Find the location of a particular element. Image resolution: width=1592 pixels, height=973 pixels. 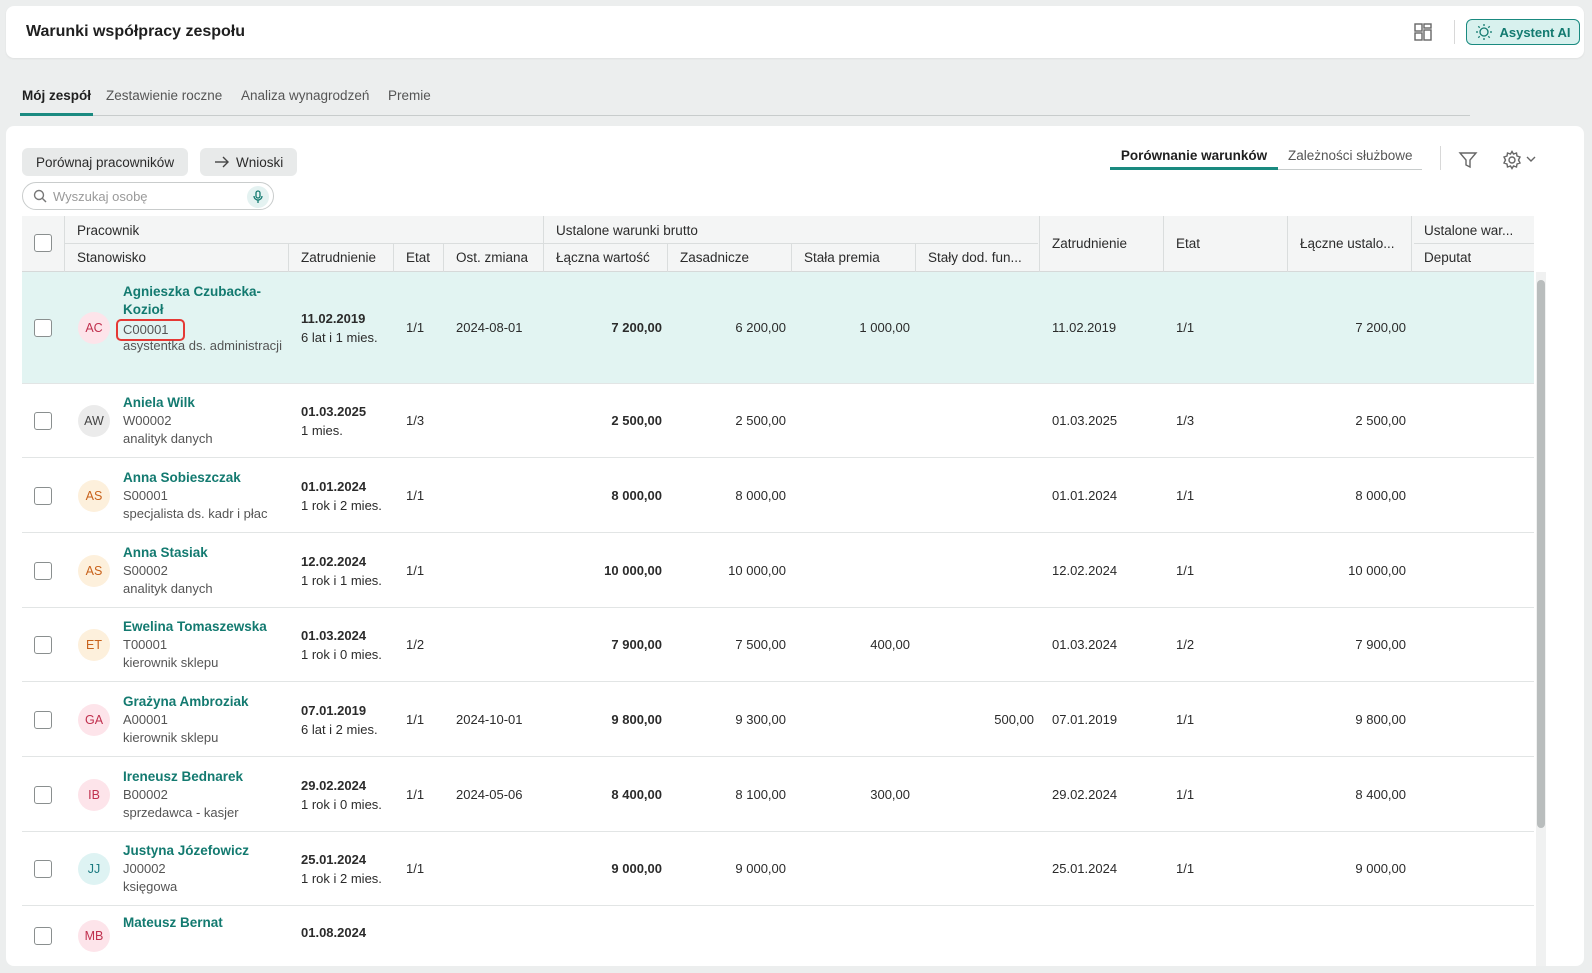

hire-date-2: 29.02.2024 is located at coordinates (1085, 794).